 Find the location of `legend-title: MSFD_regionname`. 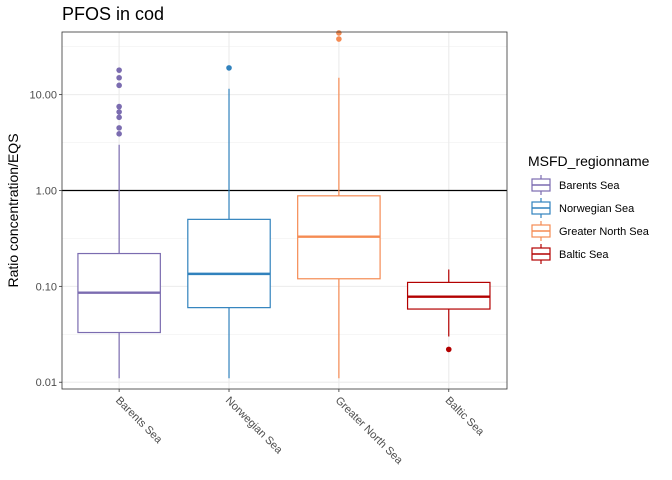

legend-title: MSFD_regionname is located at coordinates (589, 161).